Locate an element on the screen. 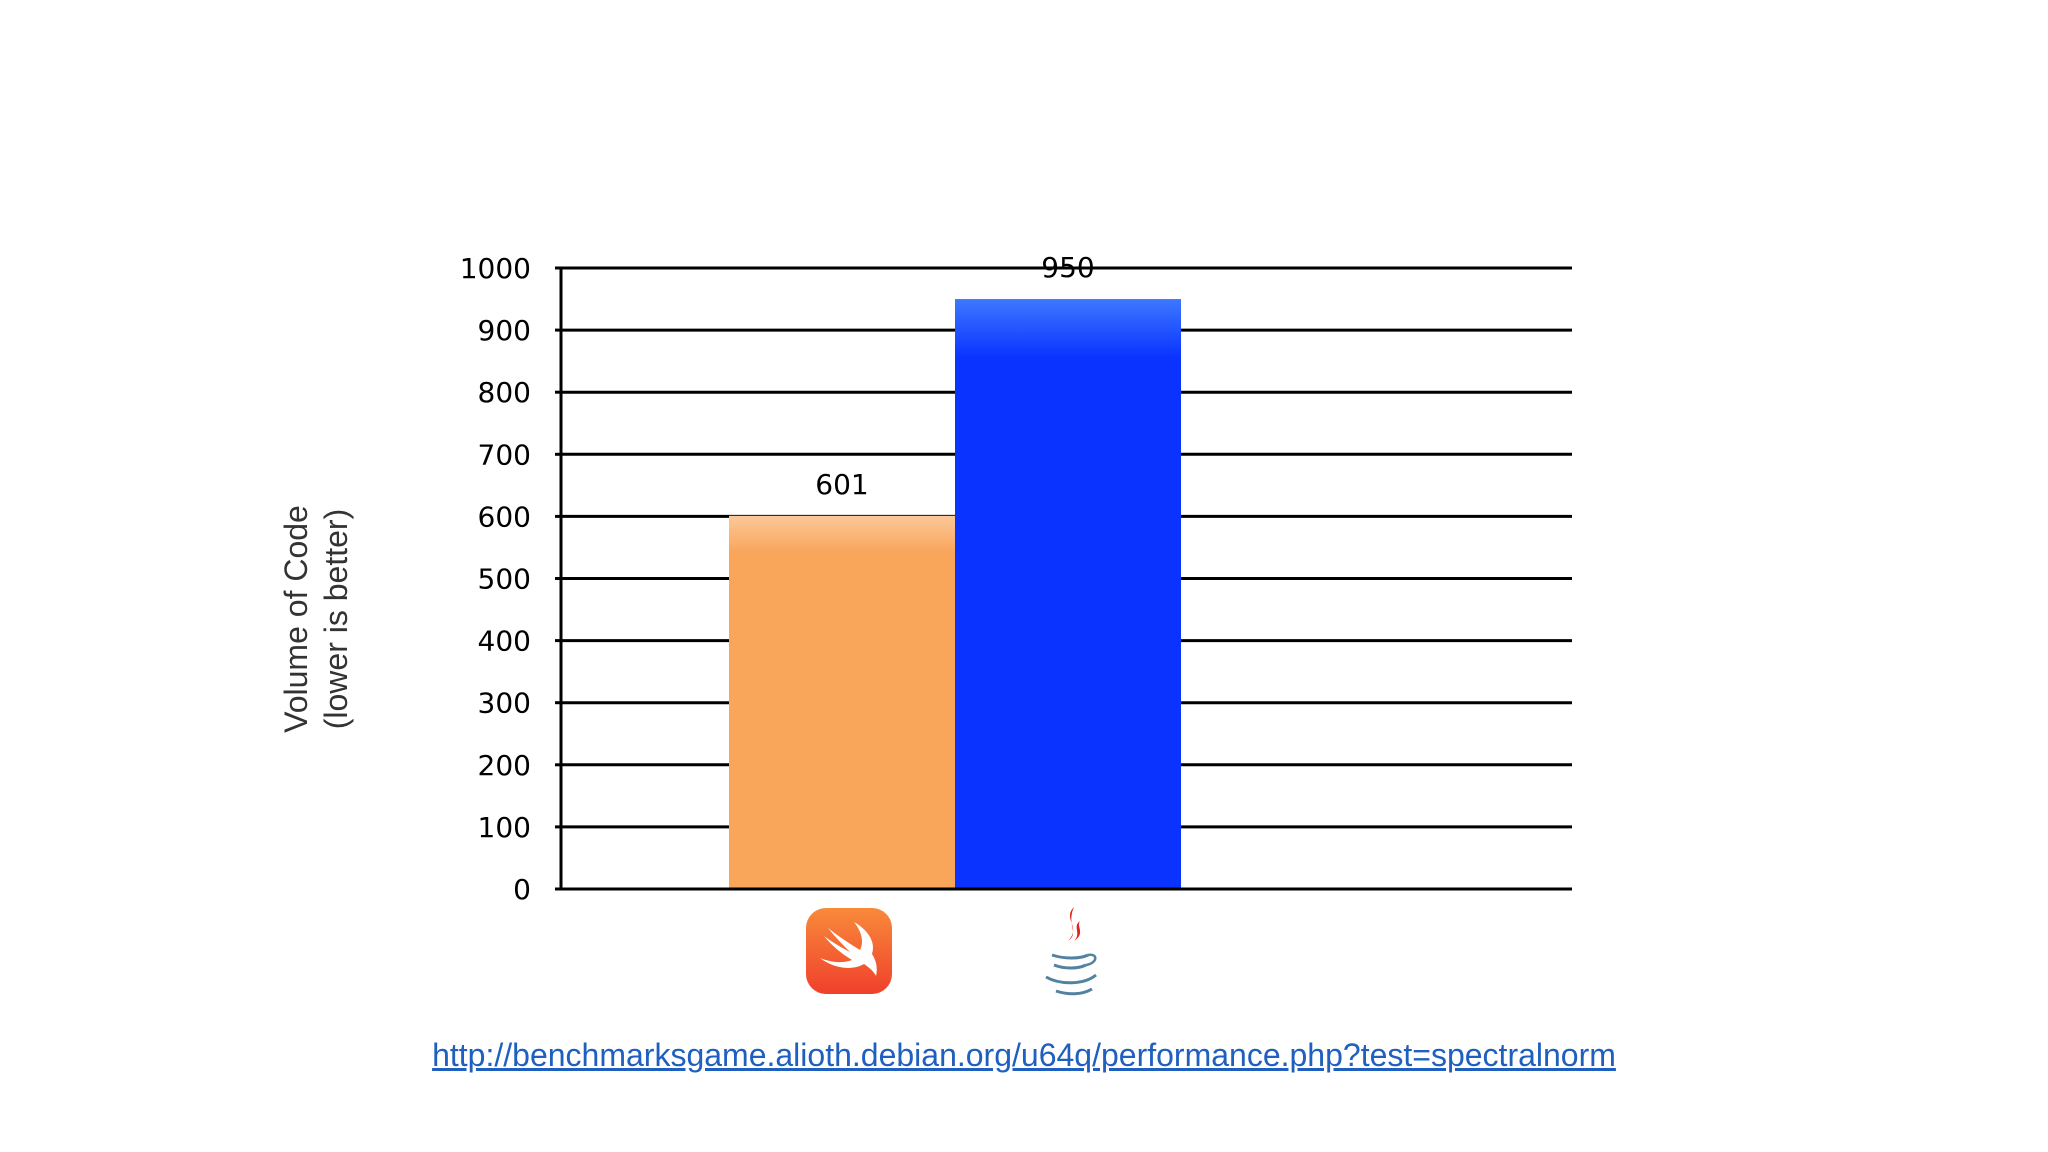  bar-java is located at coordinates (1068, 594).